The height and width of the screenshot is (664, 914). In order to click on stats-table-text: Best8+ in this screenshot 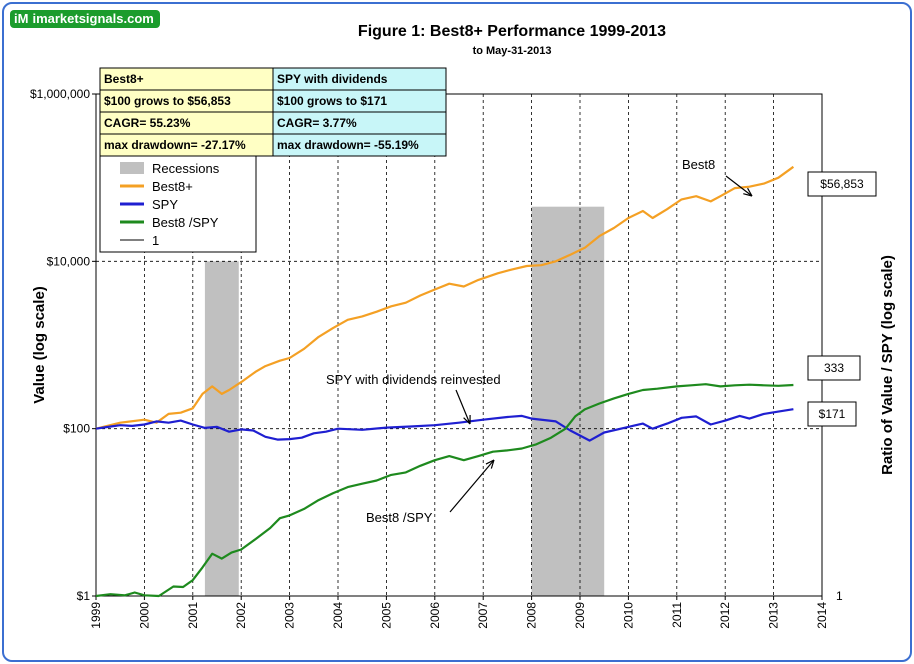, I will do `click(124, 79)`.